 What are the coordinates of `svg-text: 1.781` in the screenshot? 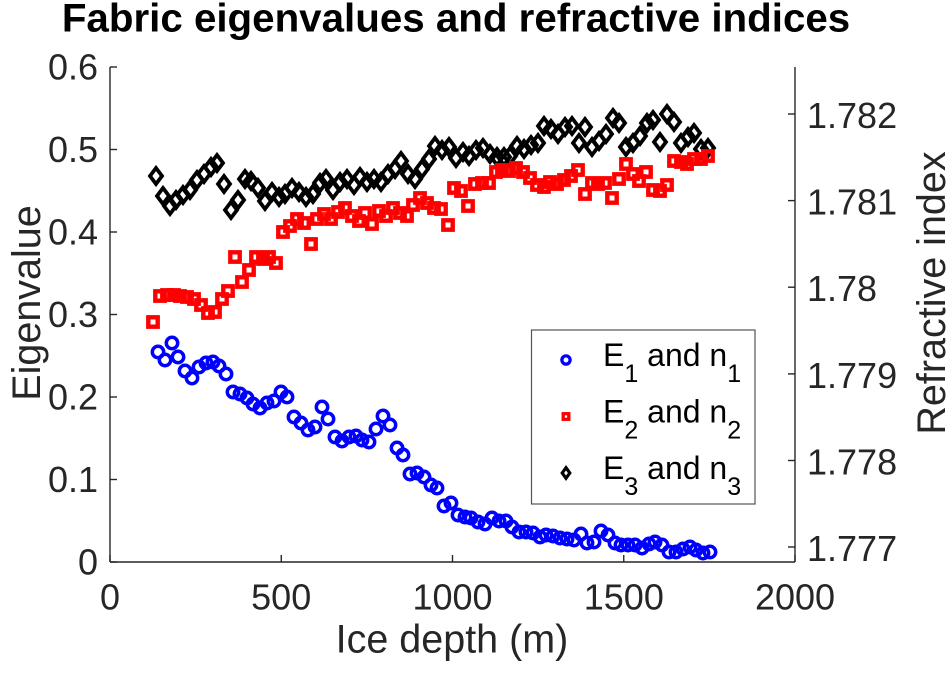 It's located at (852, 202).